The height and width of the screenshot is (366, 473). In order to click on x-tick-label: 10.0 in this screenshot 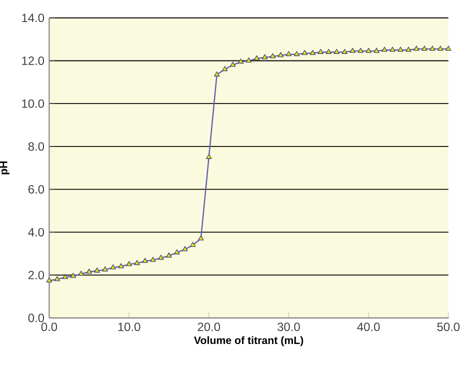, I will do `click(129, 327)`.